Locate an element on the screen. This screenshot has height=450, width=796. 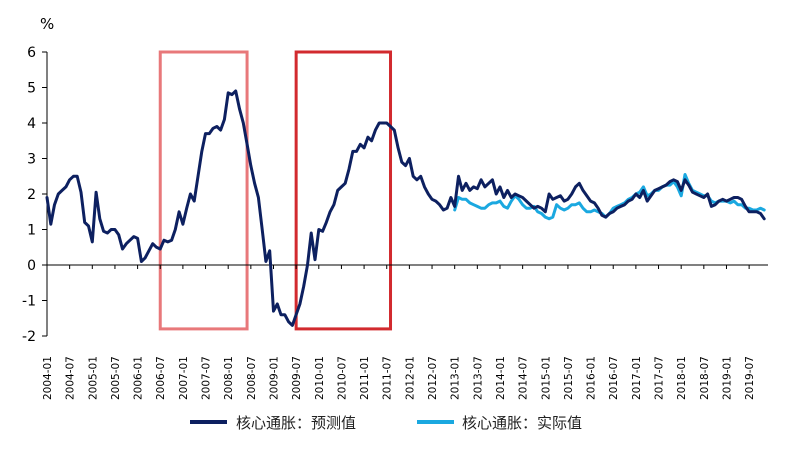
x-tick-label: 2006-01 is located at coordinates (139, 378).